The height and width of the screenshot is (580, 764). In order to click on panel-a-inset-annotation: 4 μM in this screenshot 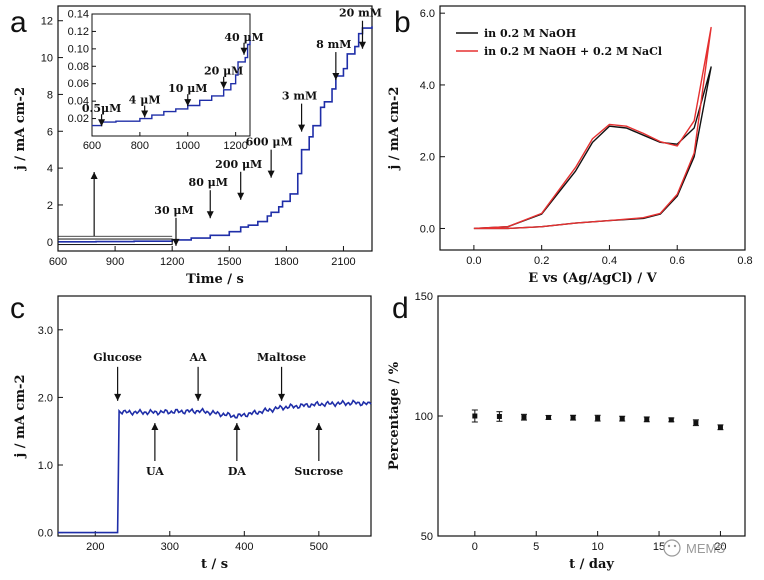, I will do `click(145, 100)`.